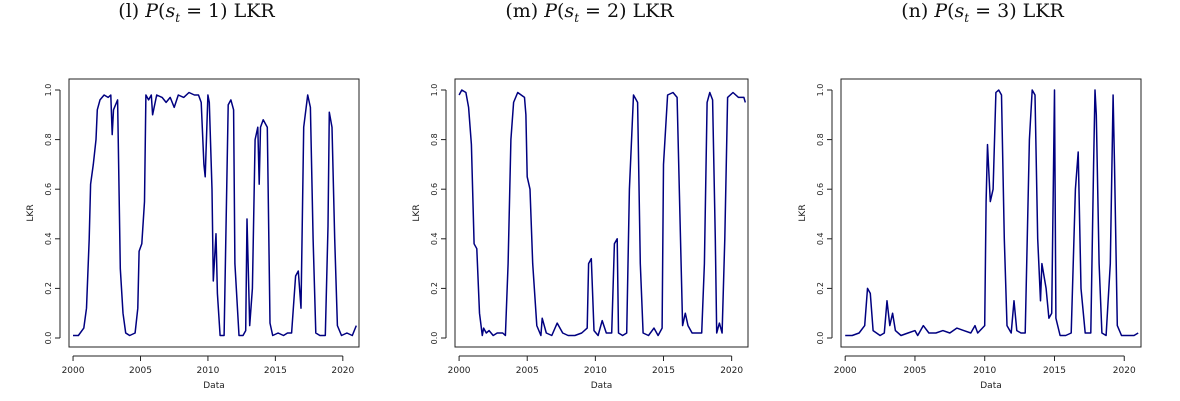  I want to click on panel-label: (m), so click(522, 11).